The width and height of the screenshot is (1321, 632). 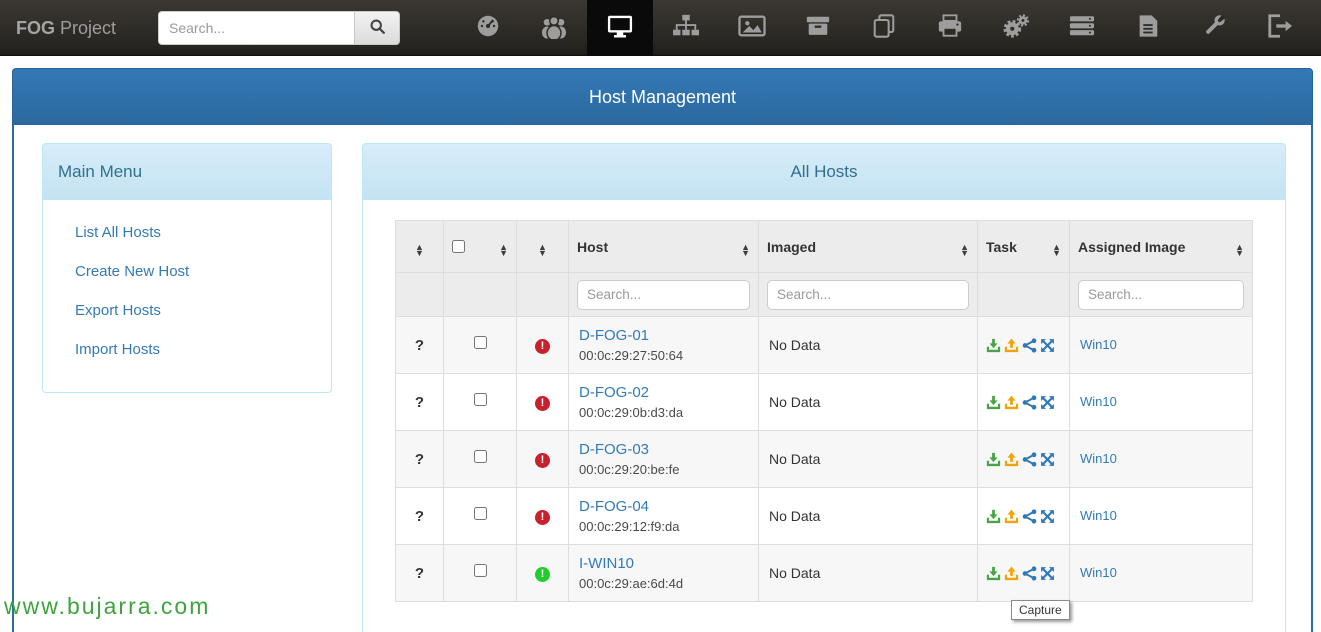 What do you see at coordinates (458, 246) in the screenshot?
I see `select-all-checkbox` at bounding box center [458, 246].